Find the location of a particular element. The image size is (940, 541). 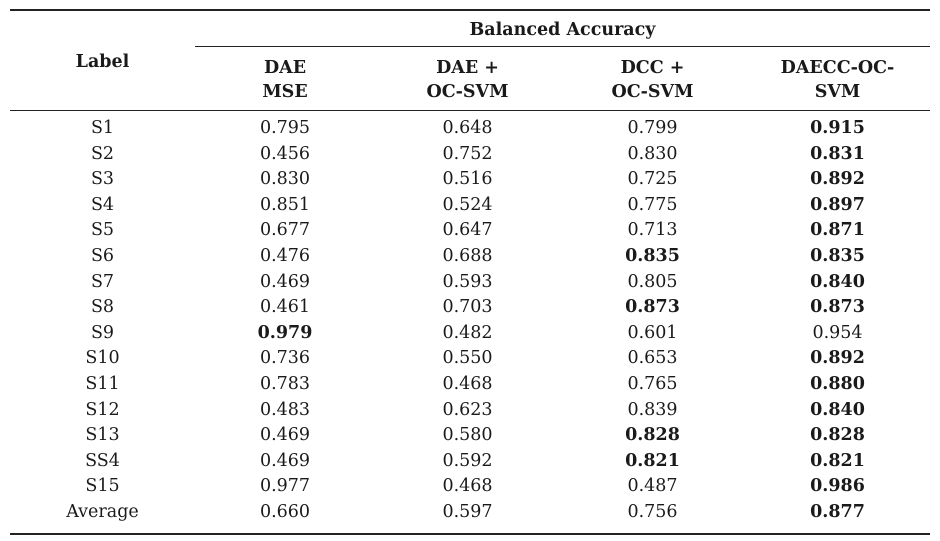

table-row: S3 0.830 0.516 0.725 0.892 is located at coordinates (470, 180).